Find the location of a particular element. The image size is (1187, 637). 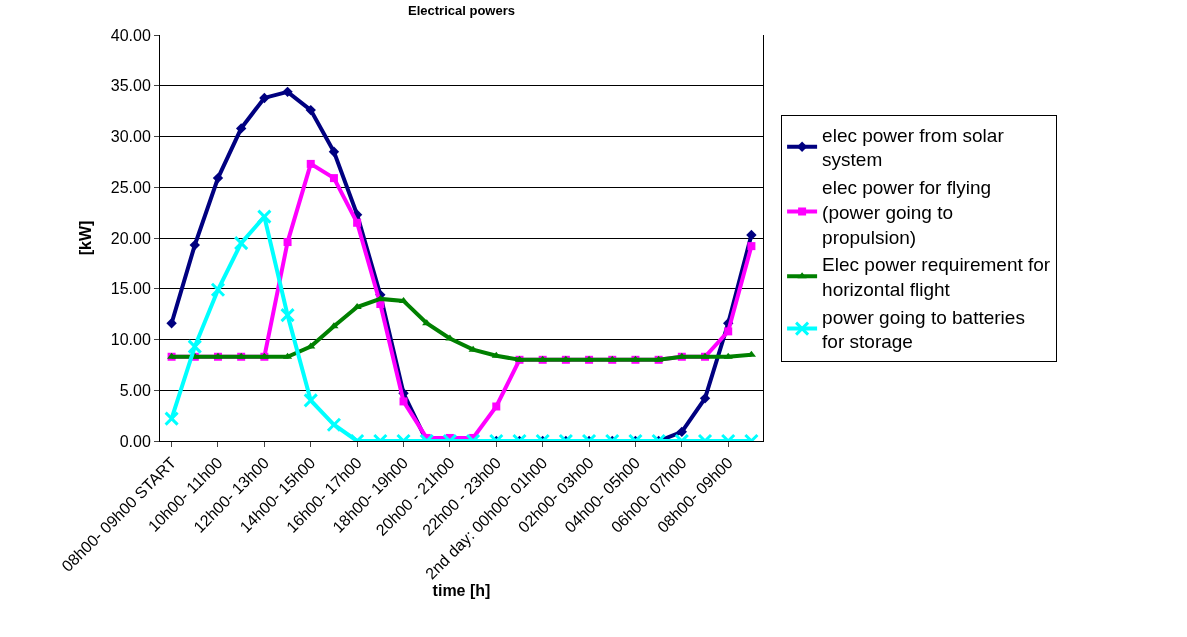

y-tick-label: 30.00 is located at coordinates (130, 137).